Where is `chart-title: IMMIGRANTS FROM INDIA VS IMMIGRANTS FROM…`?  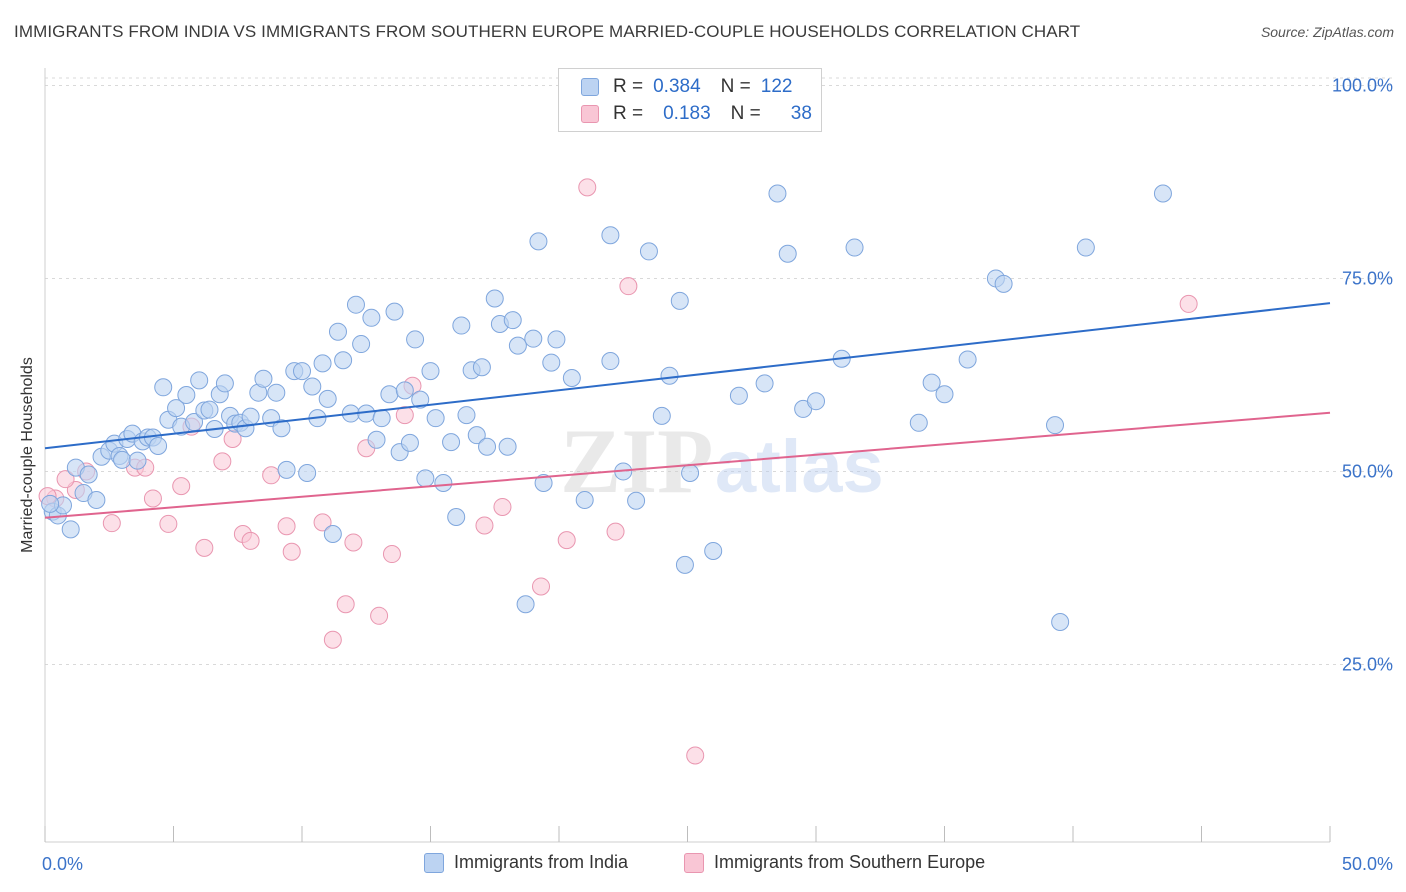
chart-title: IMMIGRANTS FROM INDIA VS IMMIGRANTS FROM… is located at coordinates (547, 31).